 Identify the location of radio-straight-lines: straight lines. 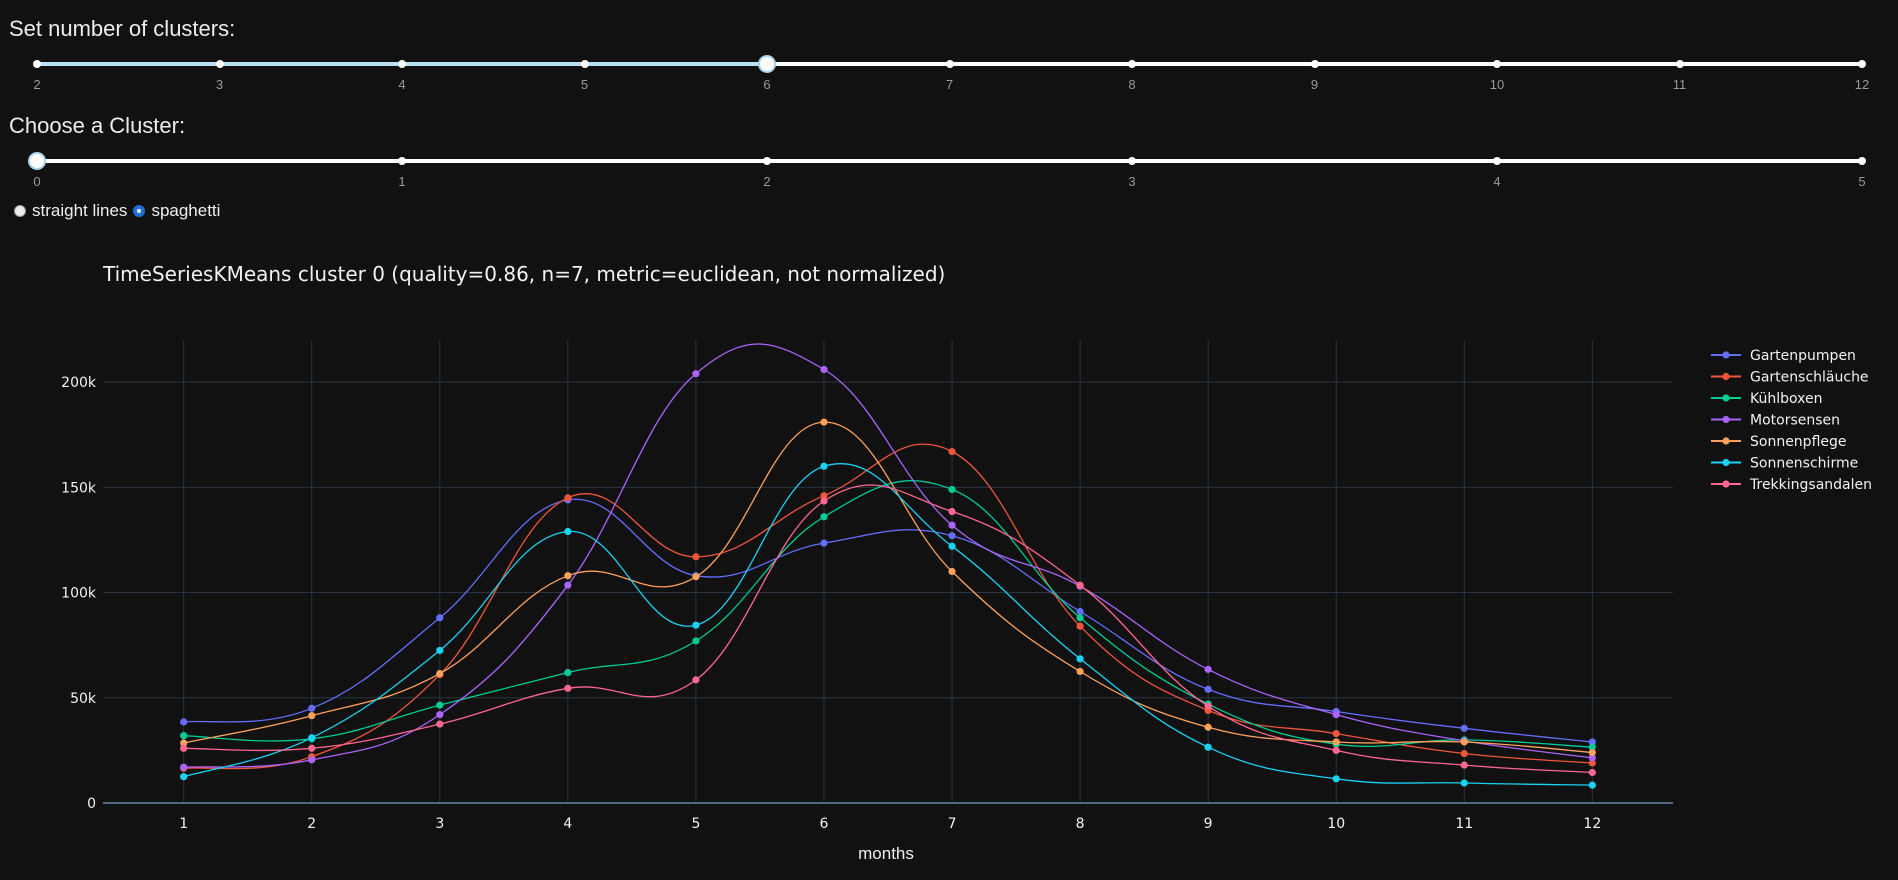
(70, 211).